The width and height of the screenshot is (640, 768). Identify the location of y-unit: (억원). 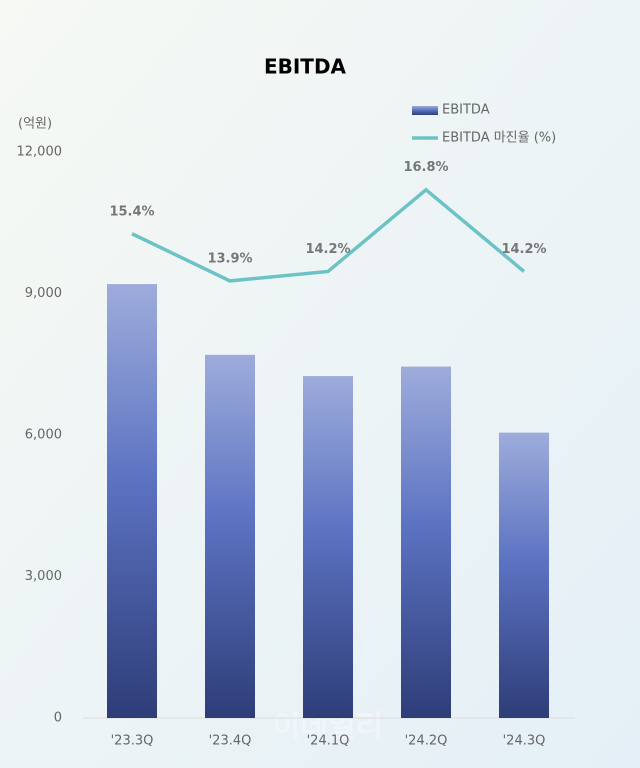
(35, 124).